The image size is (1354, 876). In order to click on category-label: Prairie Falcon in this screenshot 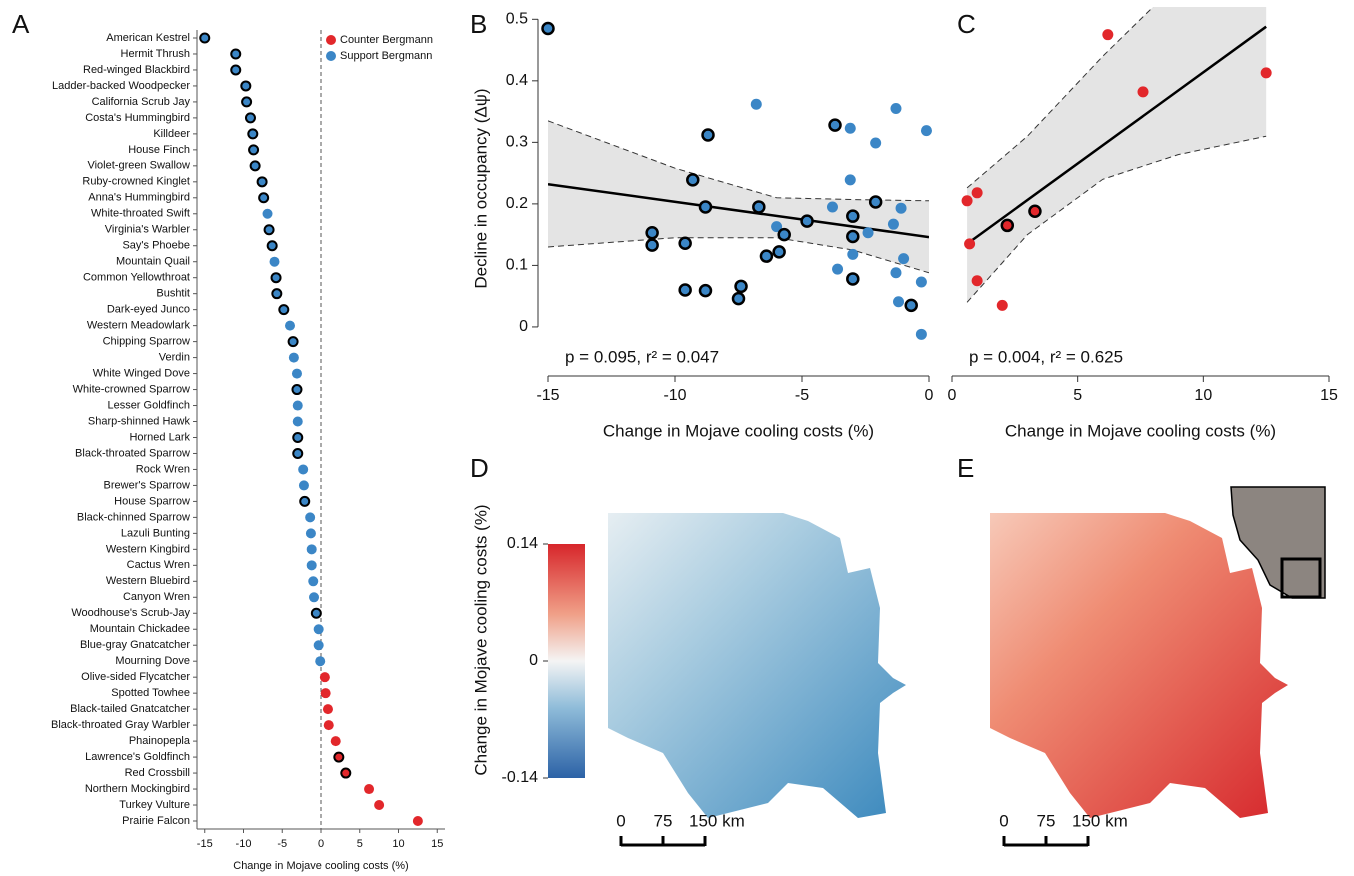, I will do `click(156, 821)`.